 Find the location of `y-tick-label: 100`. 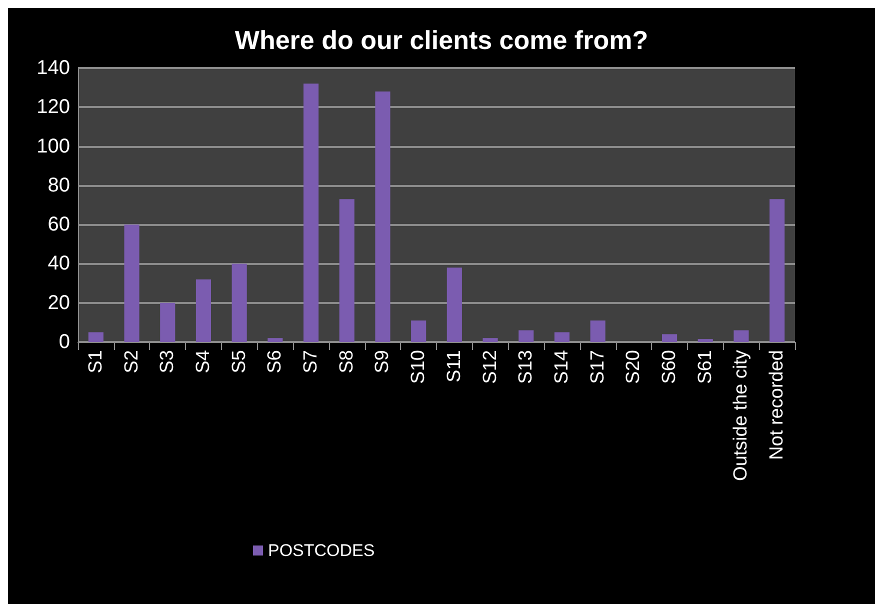

y-tick-label: 100 is located at coordinates (53, 146).